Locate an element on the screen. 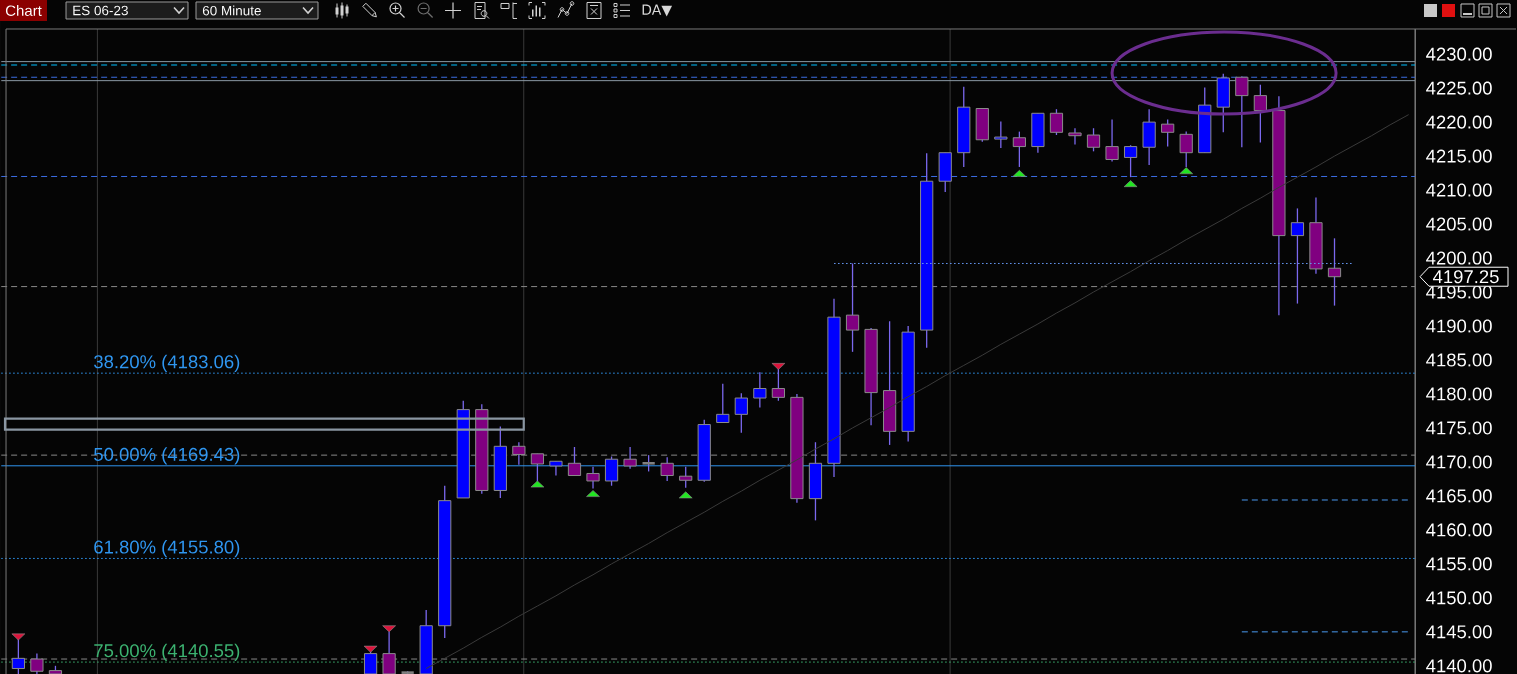 The width and height of the screenshot is (1517, 674). chart-subtitle: 60 Minute is located at coordinates (231, 10).